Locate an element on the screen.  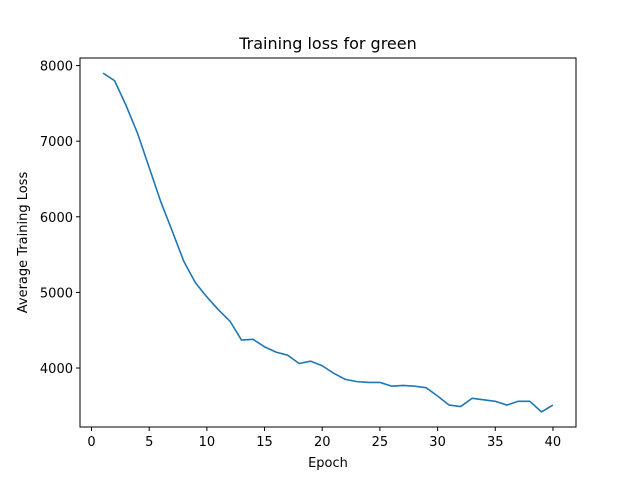
x-tick-label: 35 is located at coordinates (495, 442).